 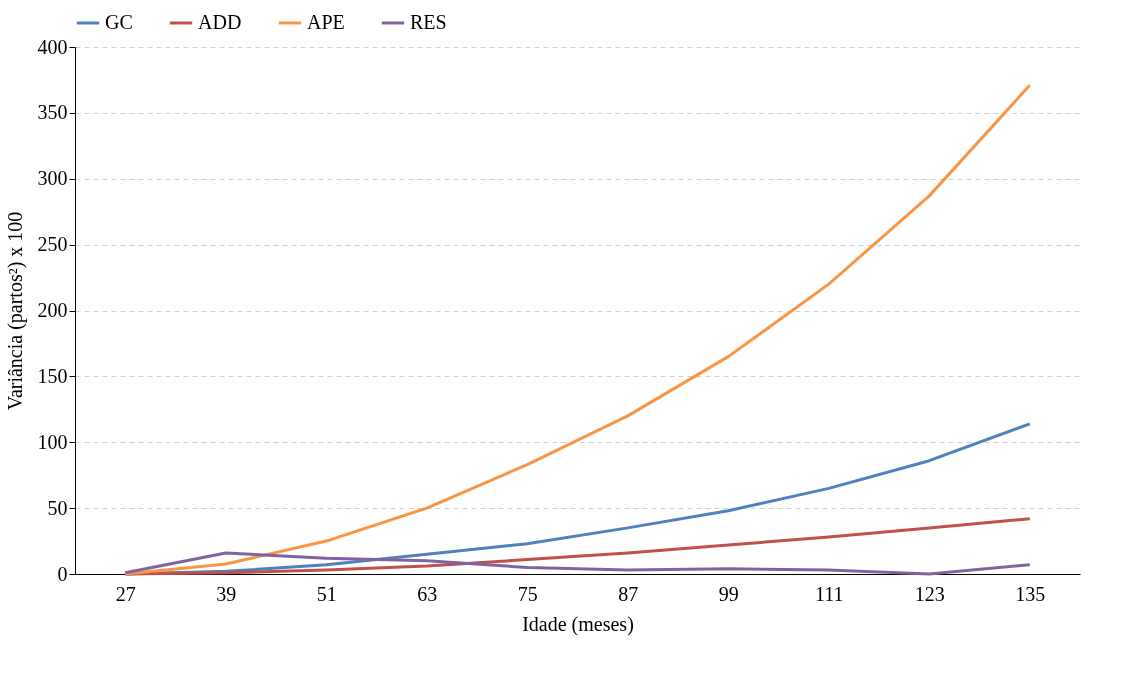 What do you see at coordinates (628, 593) in the screenshot?
I see `x-tick-label: 87` at bounding box center [628, 593].